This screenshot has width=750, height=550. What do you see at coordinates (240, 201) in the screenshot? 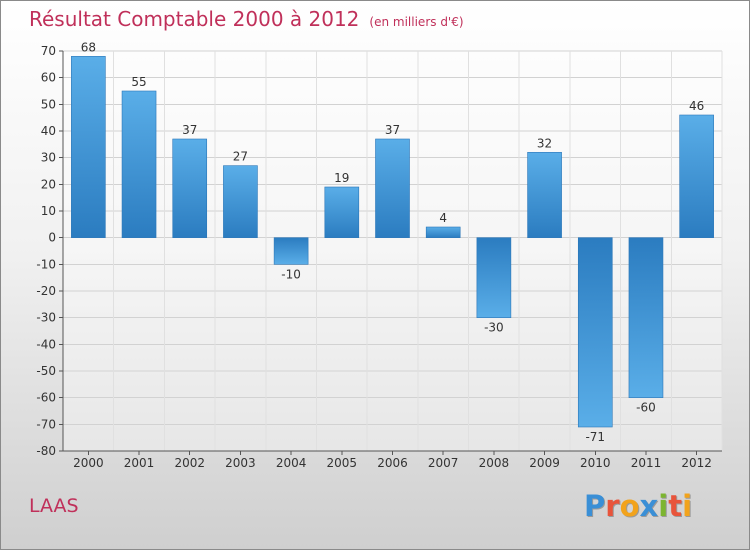
I see `bar-2003` at bounding box center [240, 201].